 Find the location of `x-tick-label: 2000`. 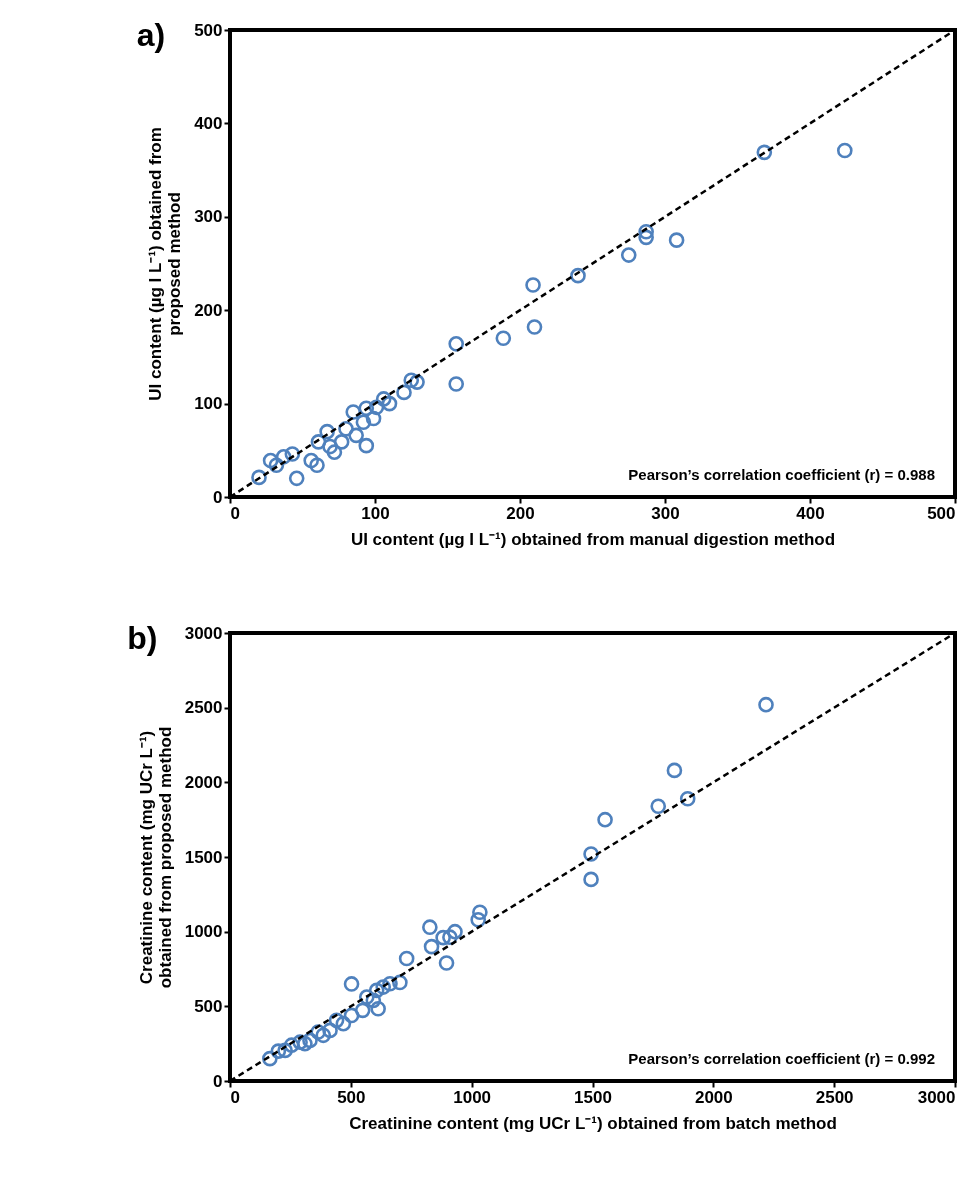

x-tick-label: 2000 is located at coordinates (713, 1097).